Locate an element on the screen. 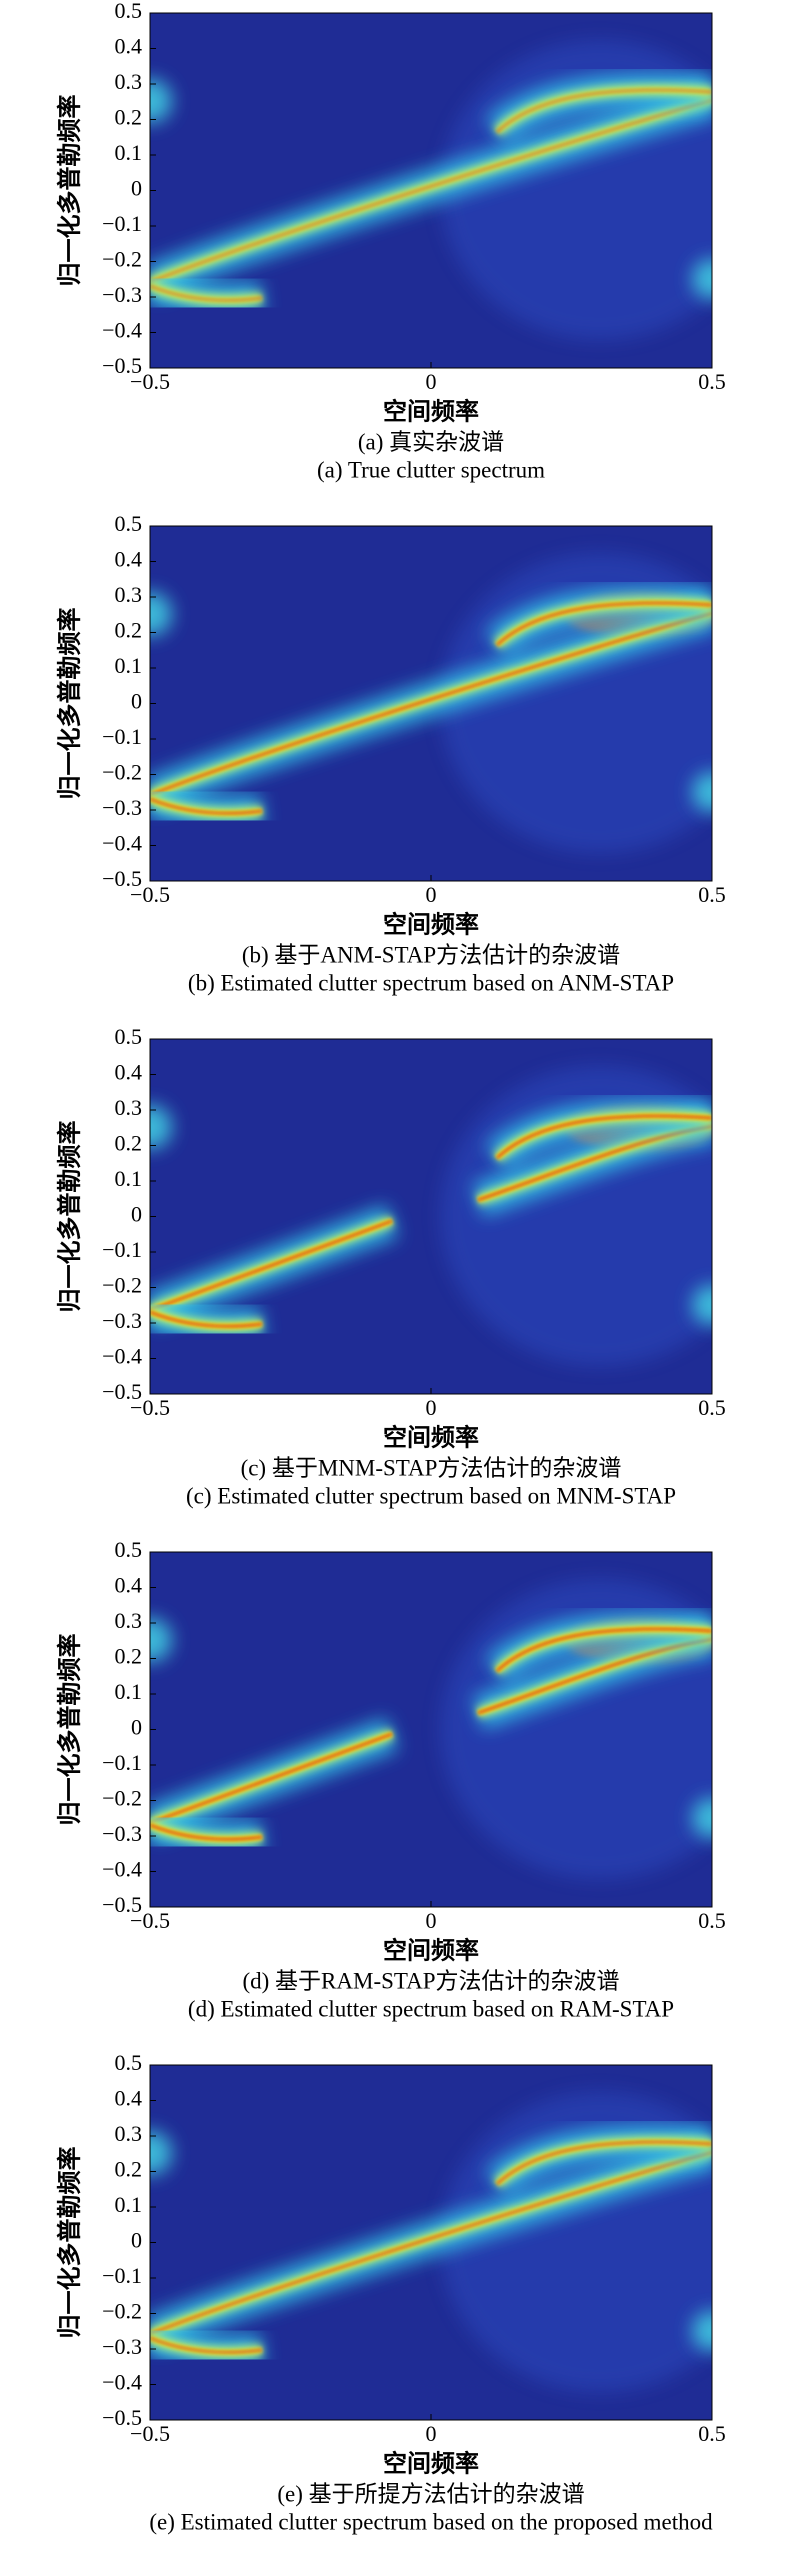 This screenshot has width=800, height=2567. caption-zh: (c) 基于MNM-STAP方法估计的杂波谱 is located at coordinates (431, 1467).